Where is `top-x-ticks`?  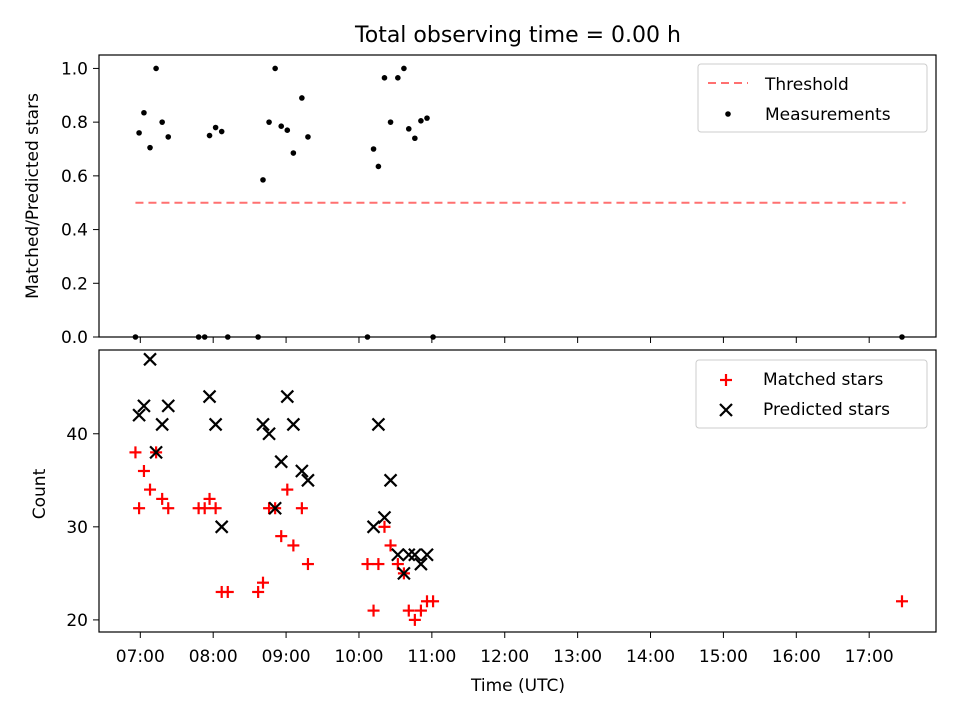
top-x-ticks is located at coordinates (504, 340).